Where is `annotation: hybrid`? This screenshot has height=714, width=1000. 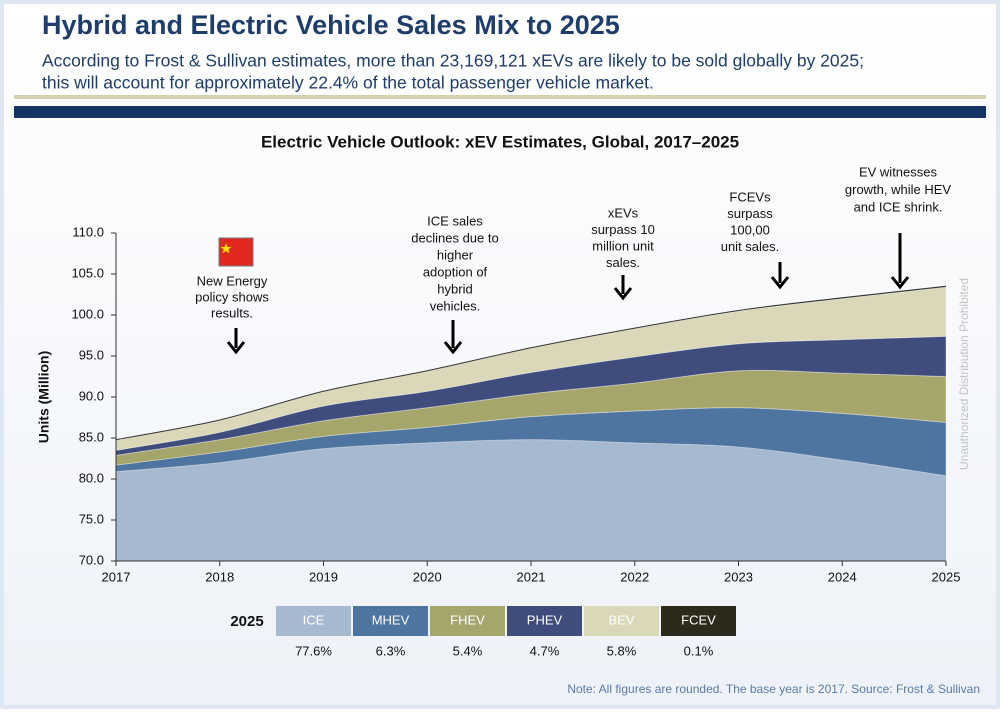 annotation: hybrid is located at coordinates (454, 288).